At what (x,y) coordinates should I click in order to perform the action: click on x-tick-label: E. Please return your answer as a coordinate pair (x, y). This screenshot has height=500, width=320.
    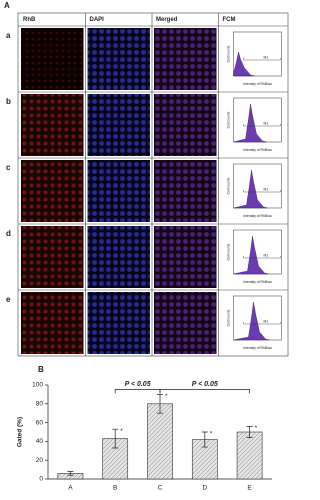
    Looking at the image, I should click on (249, 488).